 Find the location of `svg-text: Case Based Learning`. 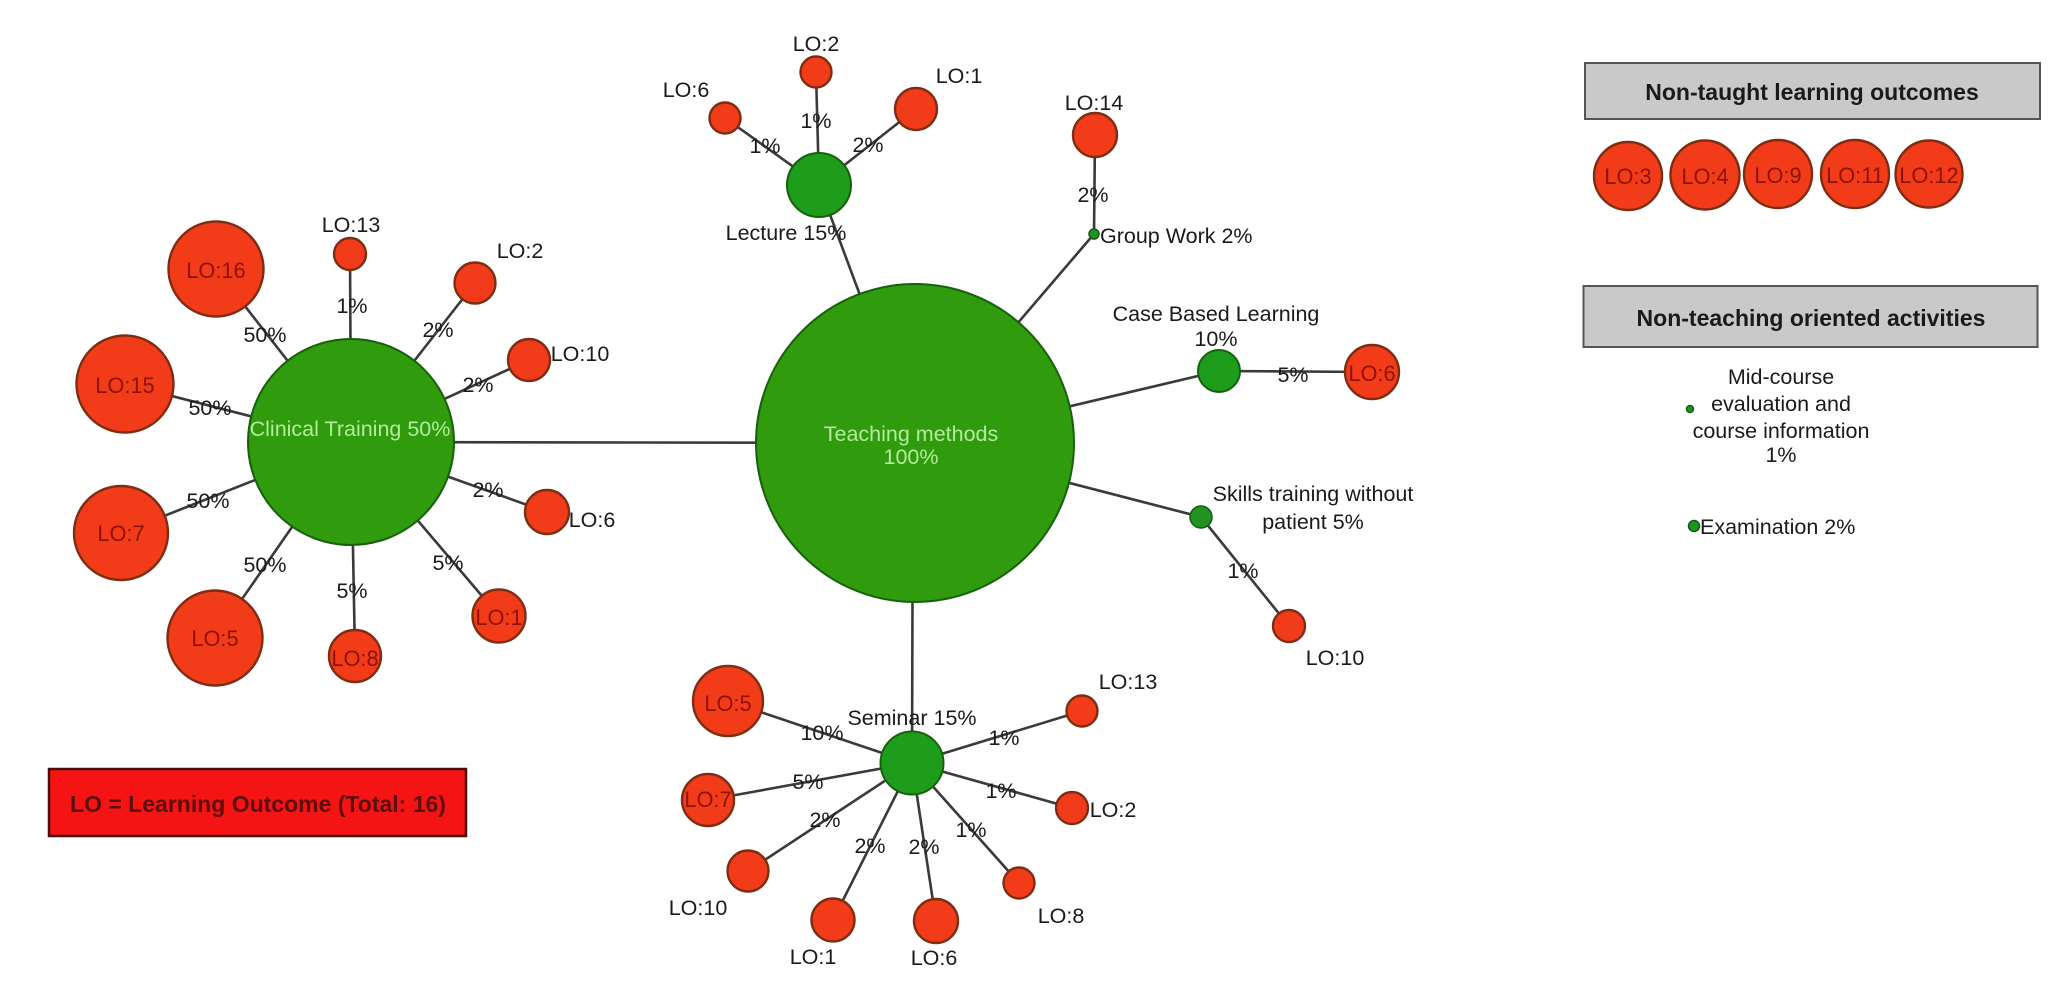

svg-text: Case Based Learning is located at coordinates (1216, 314).